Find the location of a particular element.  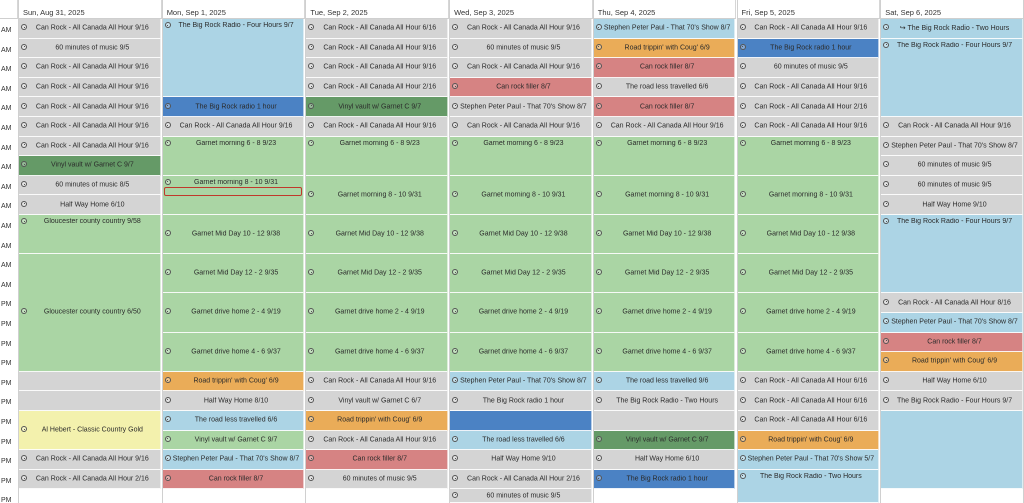

day-header: Sat, Sep 6, 2025 is located at coordinates (952, 9).